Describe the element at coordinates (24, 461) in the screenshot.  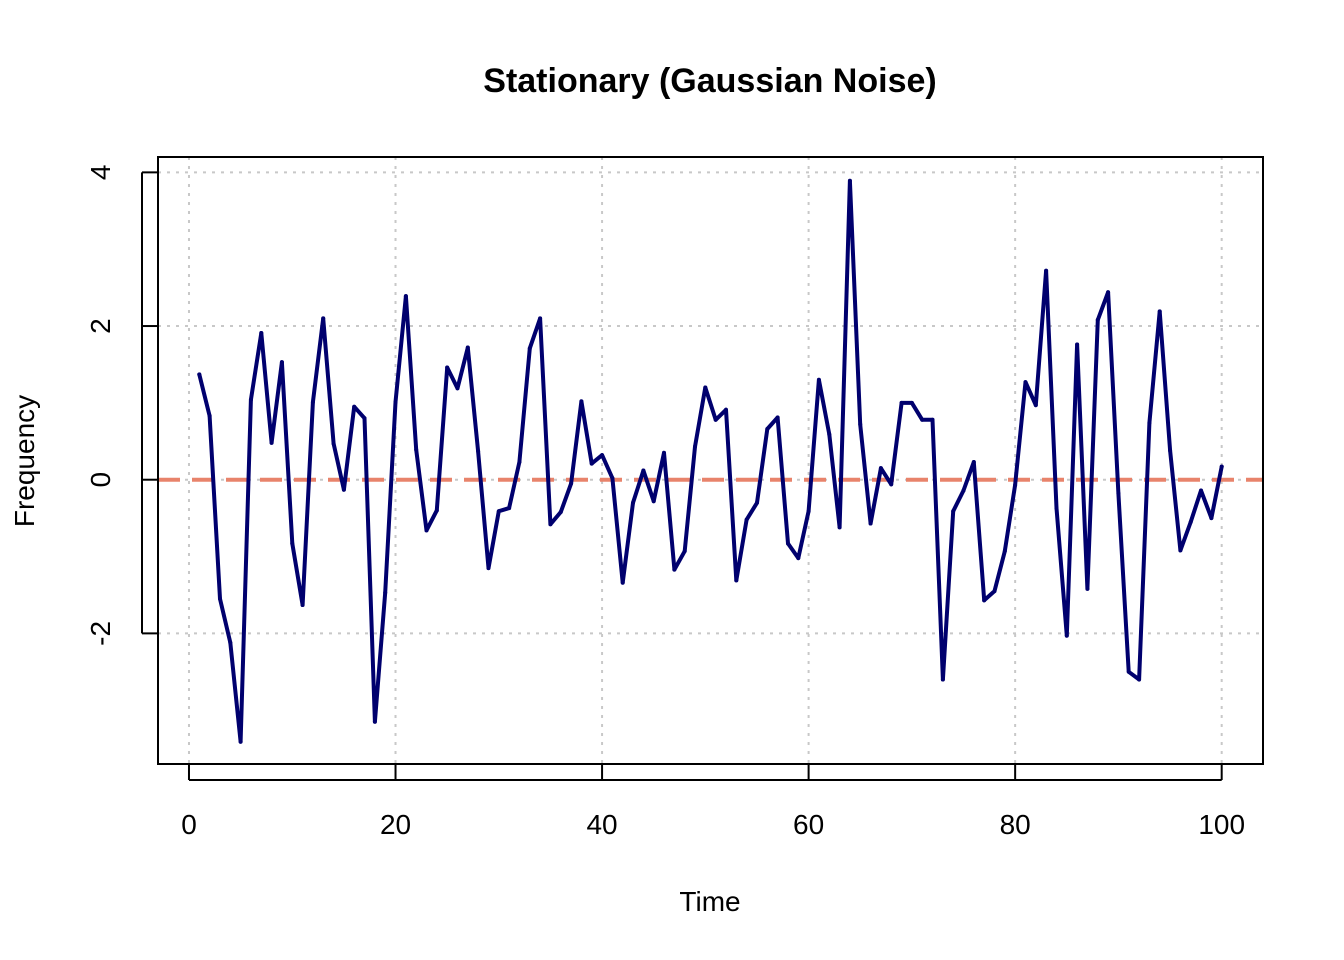
I see `y-axis-label: Frequency` at that location.